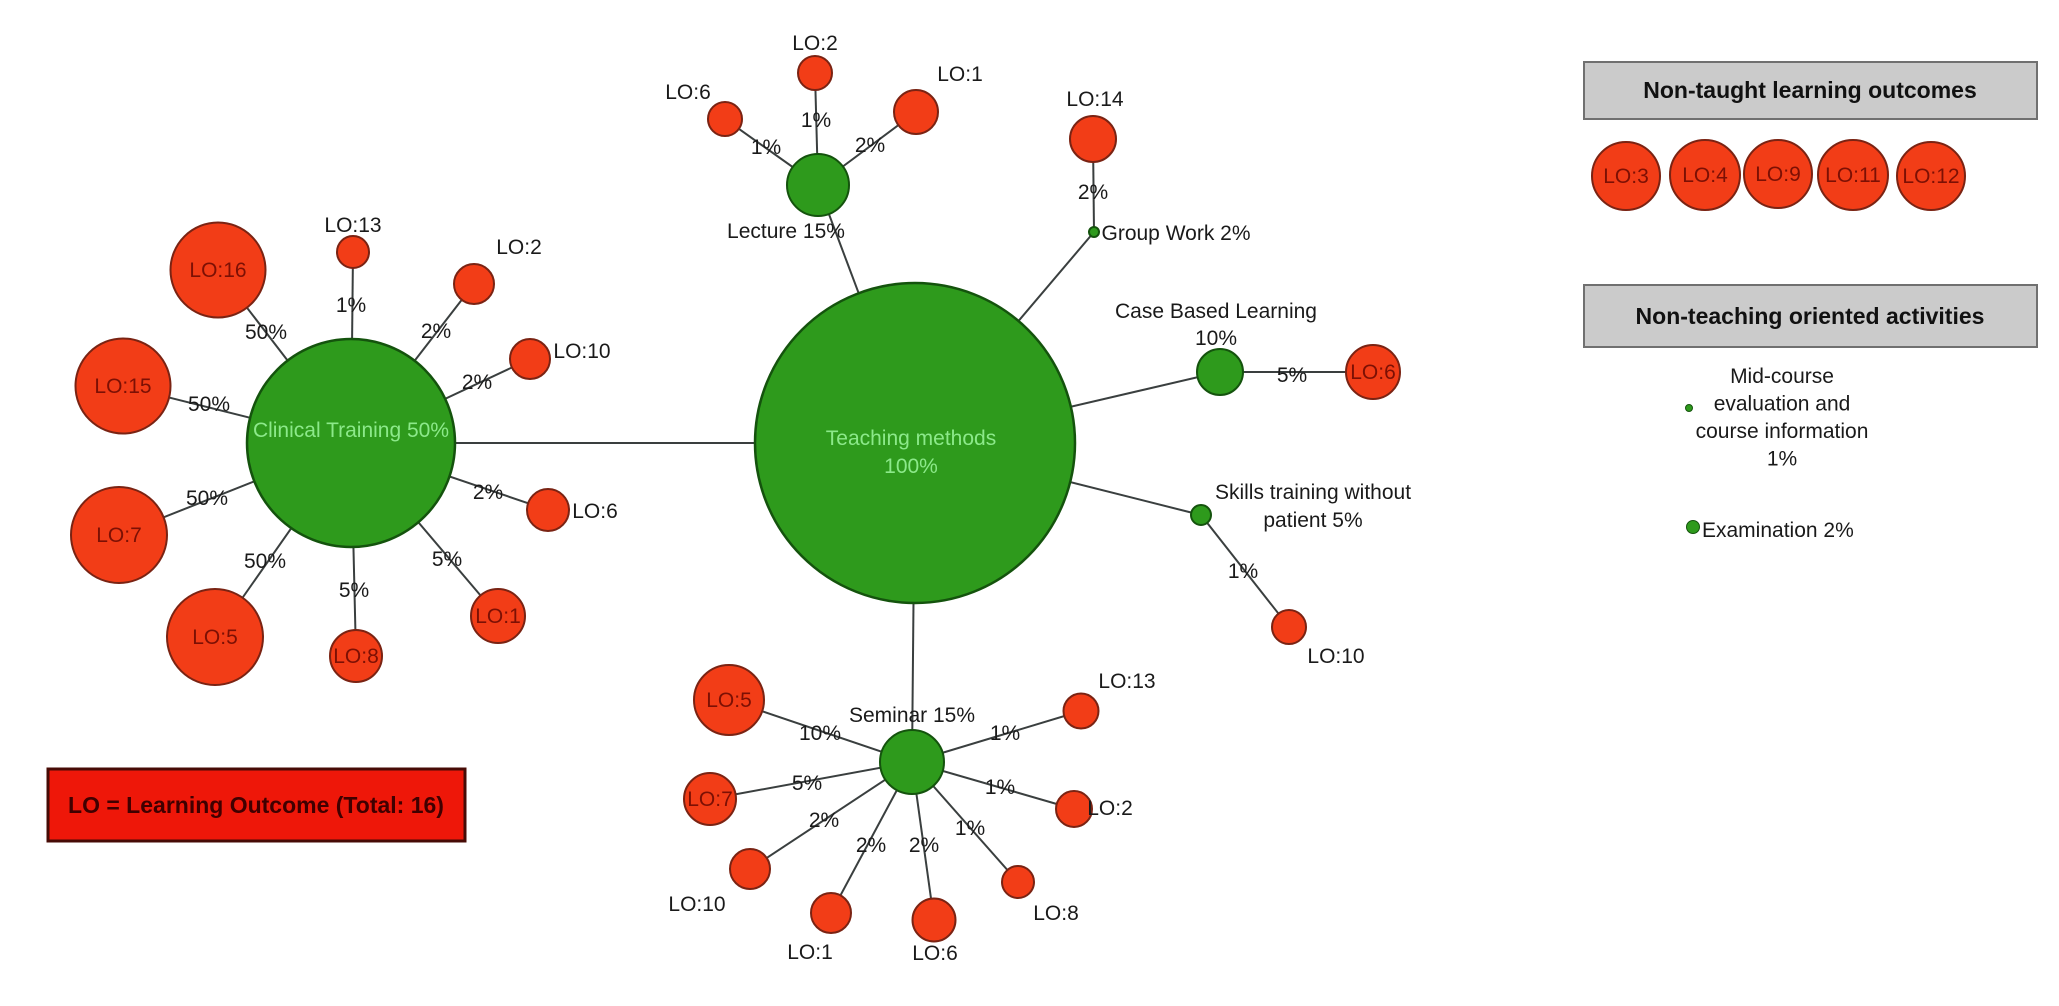 The height and width of the screenshot is (1006, 2059). What do you see at coordinates (1312, 520) in the screenshot?
I see `svg-text: patient 5%` at bounding box center [1312, 520].